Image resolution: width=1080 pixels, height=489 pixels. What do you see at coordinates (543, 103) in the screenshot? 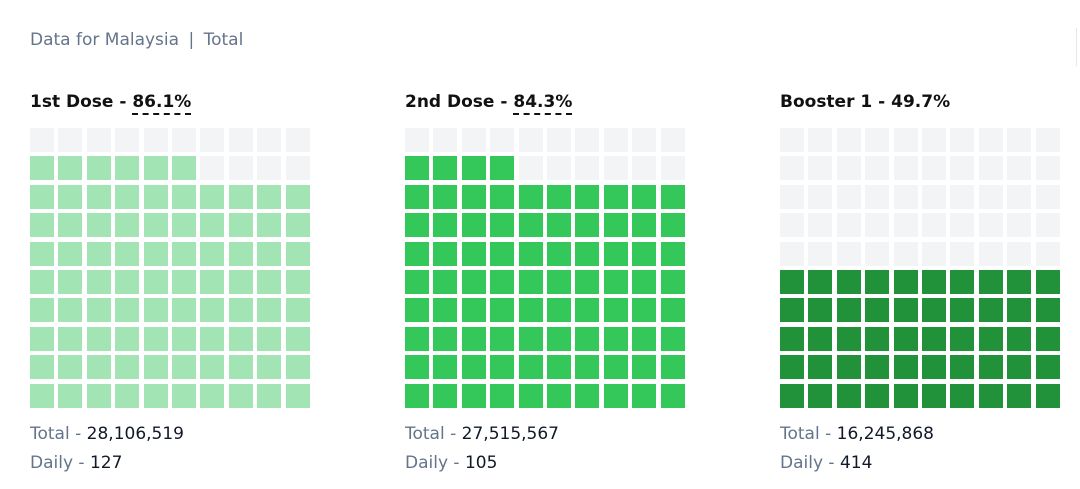
I see `percent-label: 84.3%` at bounding box center [543, 103].